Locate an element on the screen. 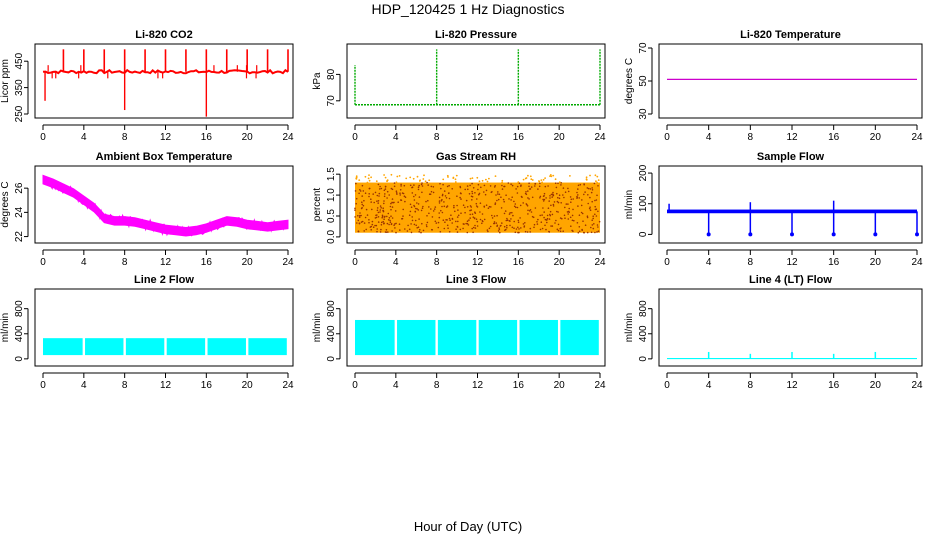  x-tick-label: 16 is located at coordinates (207, 262).